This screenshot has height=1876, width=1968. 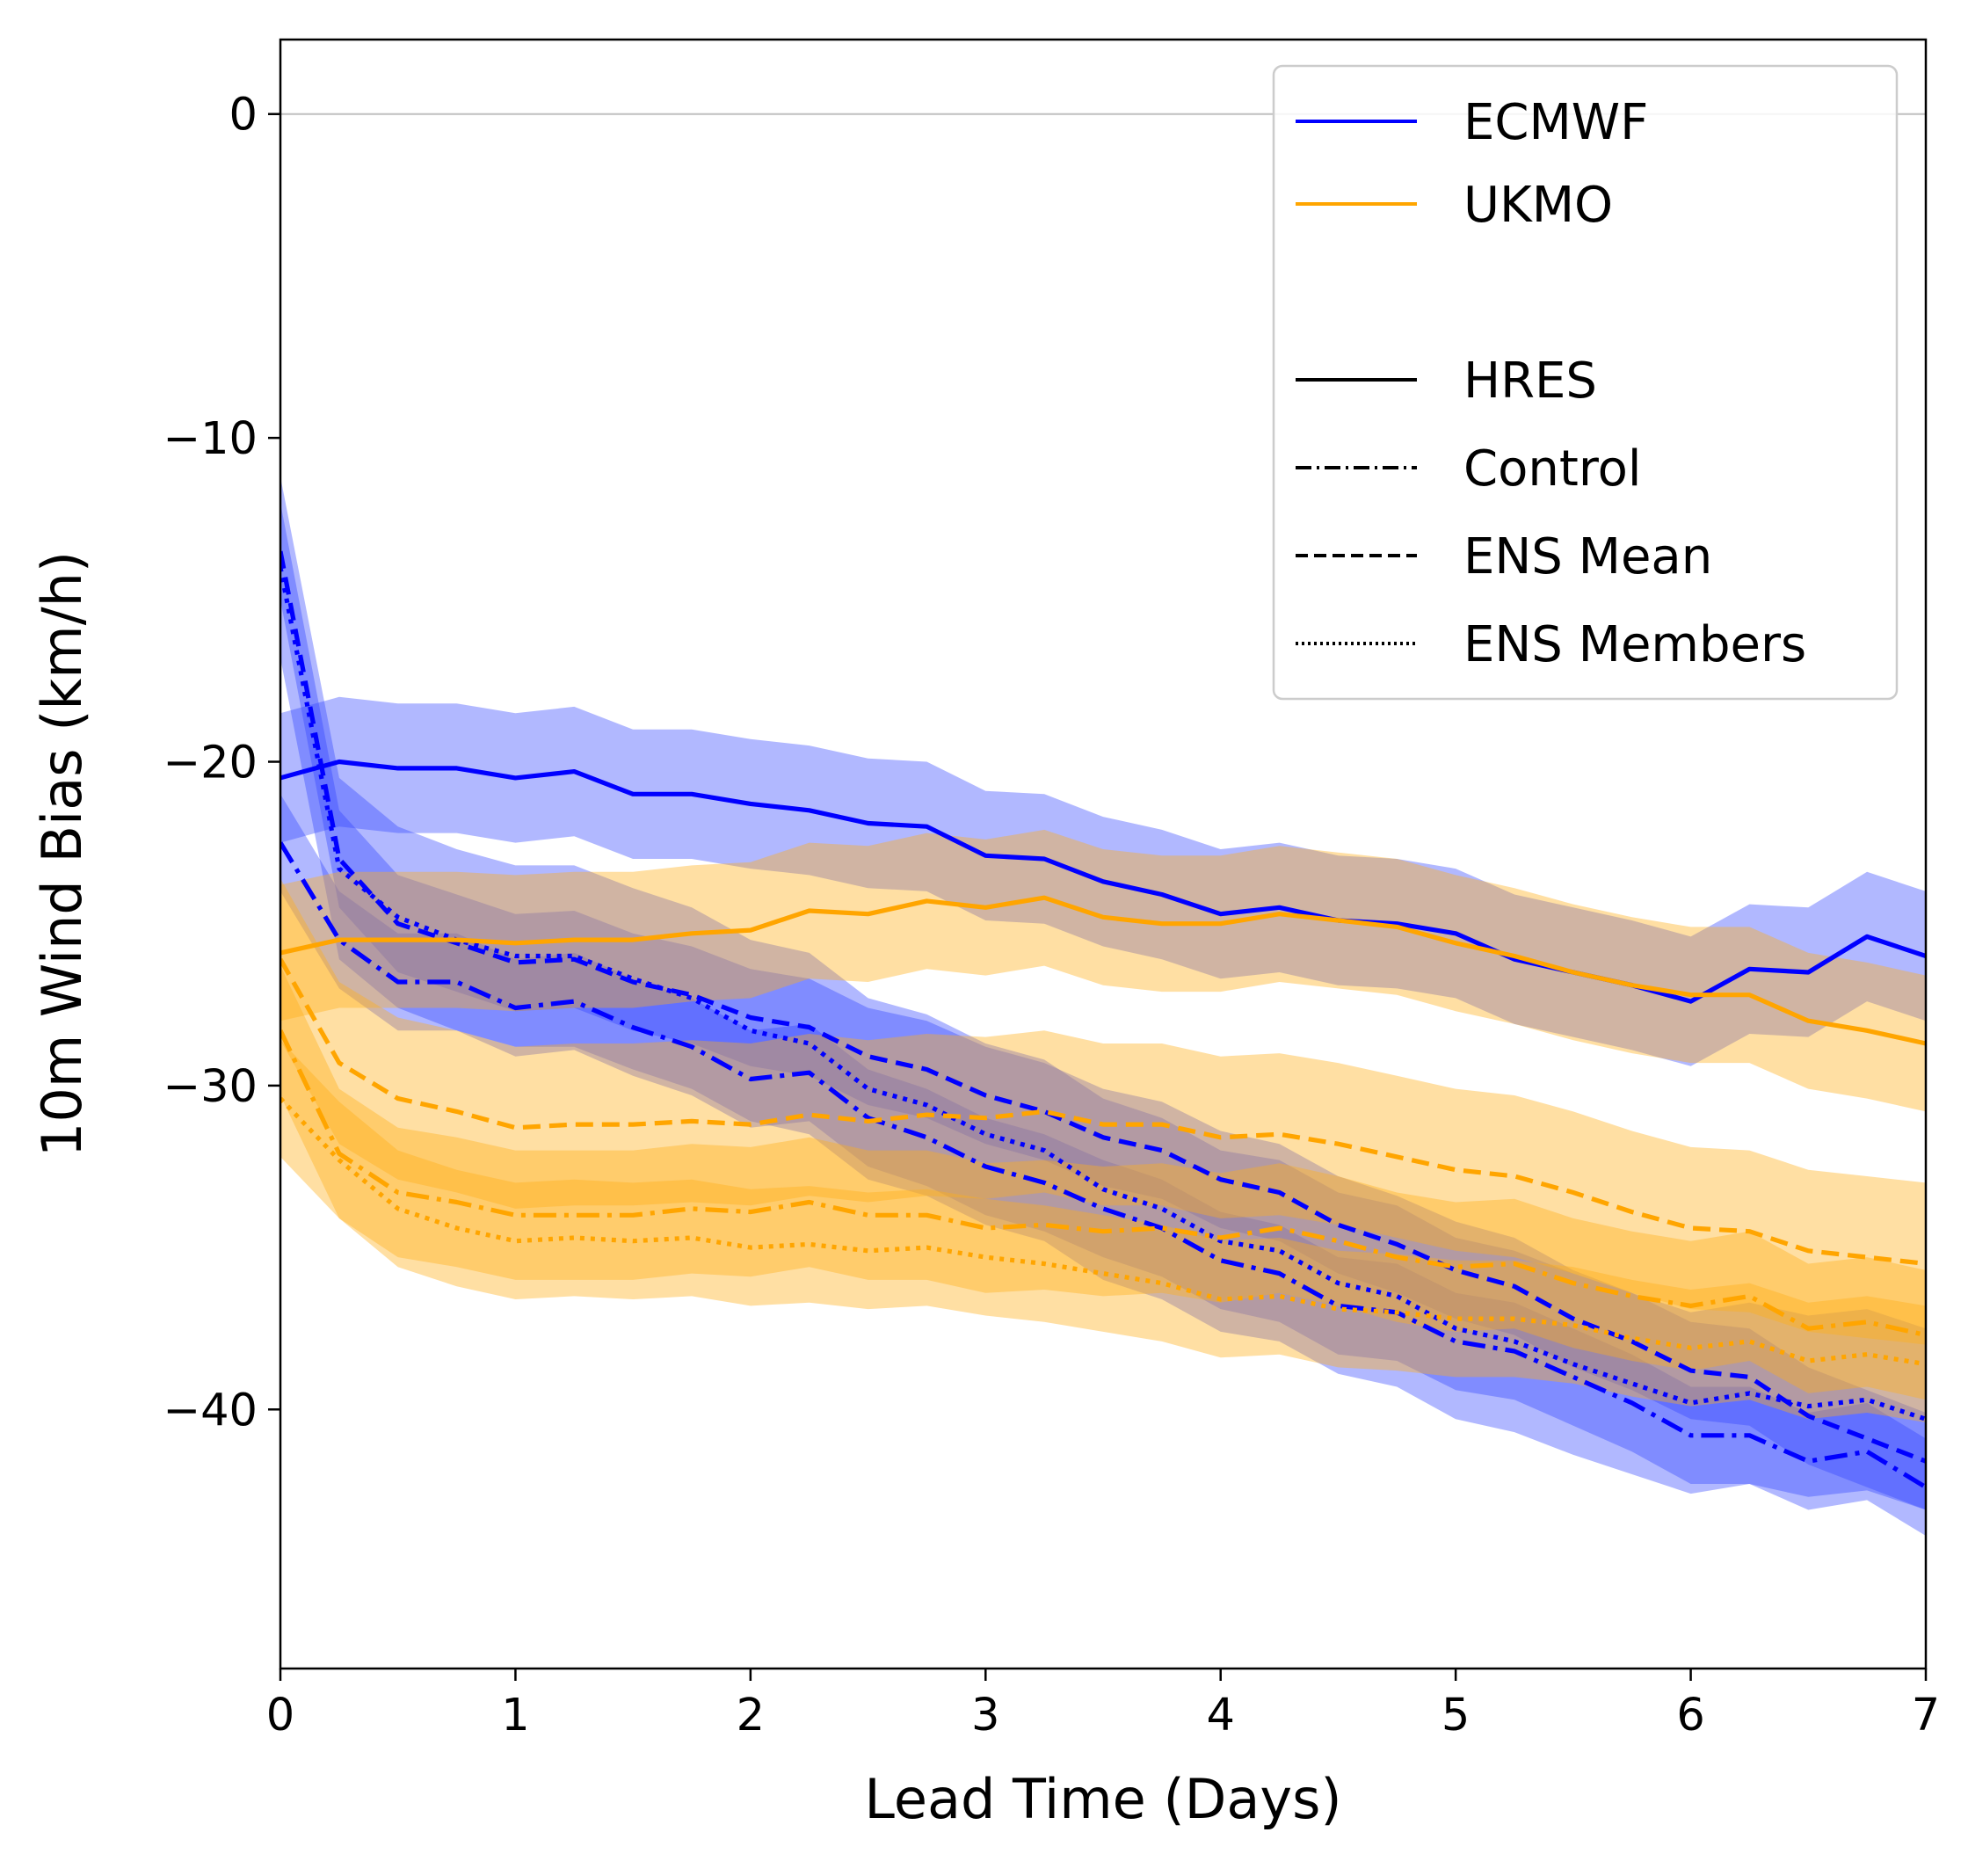 I want to click on x-tick-label: 5, so click(x=1456, y=1715).